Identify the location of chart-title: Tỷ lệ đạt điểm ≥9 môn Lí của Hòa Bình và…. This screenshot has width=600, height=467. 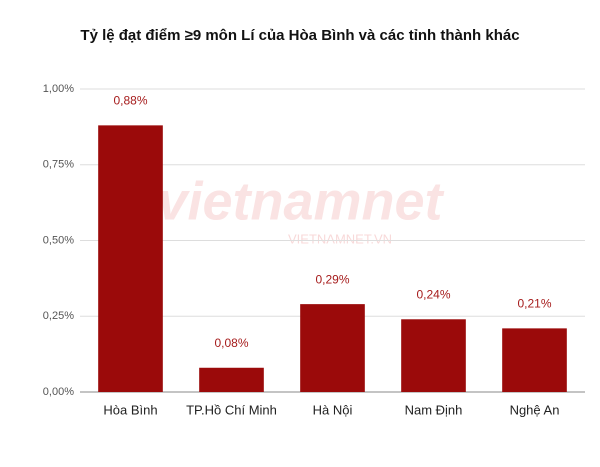
(299, 35).